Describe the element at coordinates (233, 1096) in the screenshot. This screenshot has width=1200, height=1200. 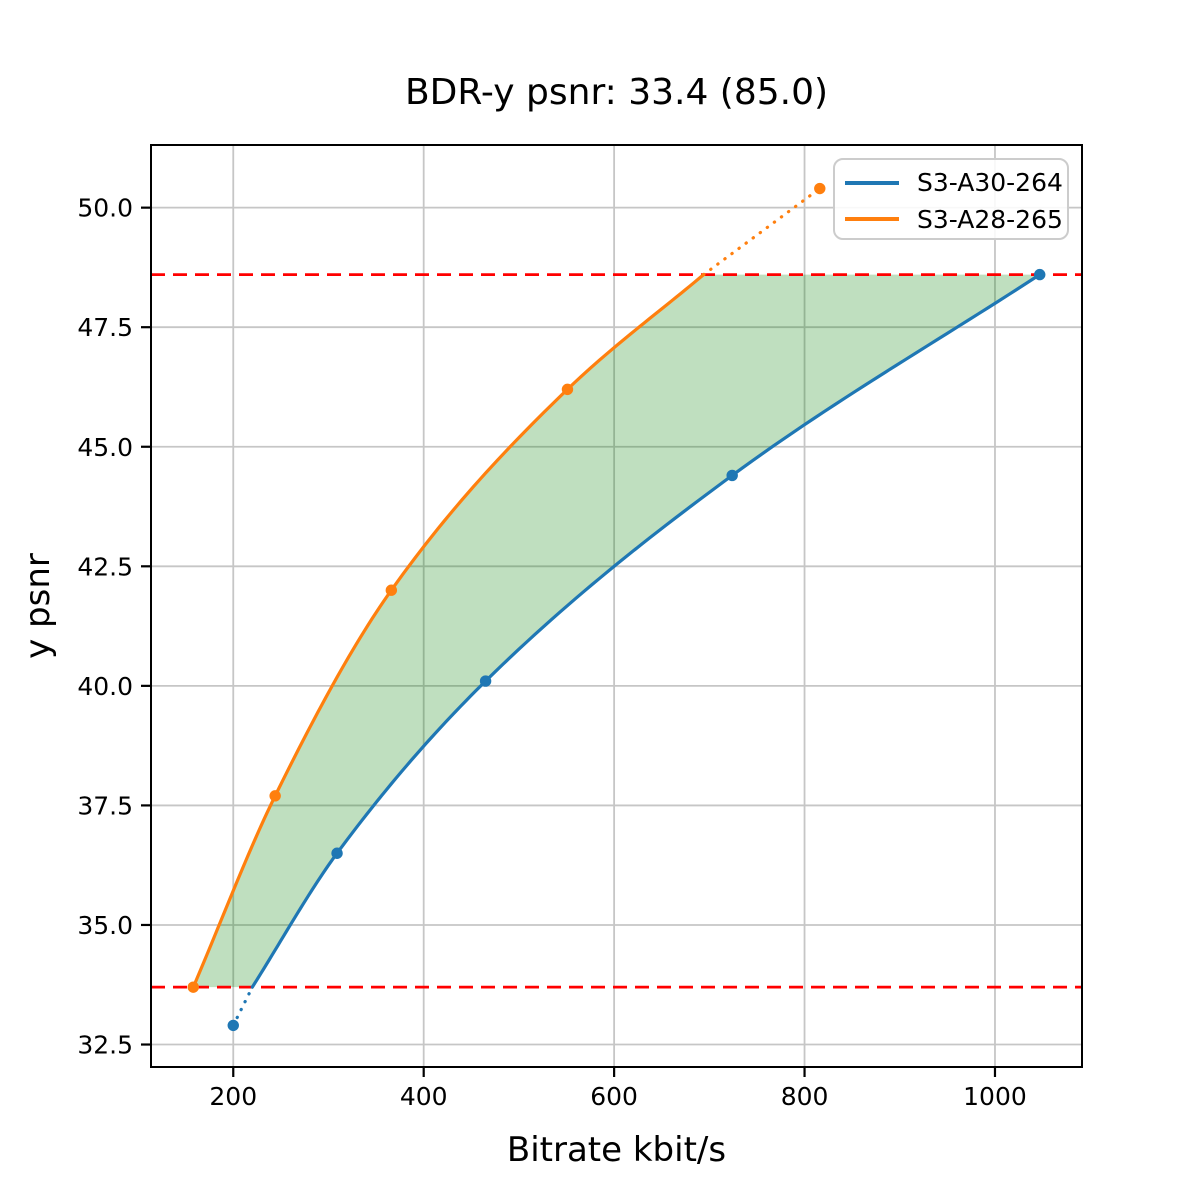
I see `x-tick-label: 200` at that location.